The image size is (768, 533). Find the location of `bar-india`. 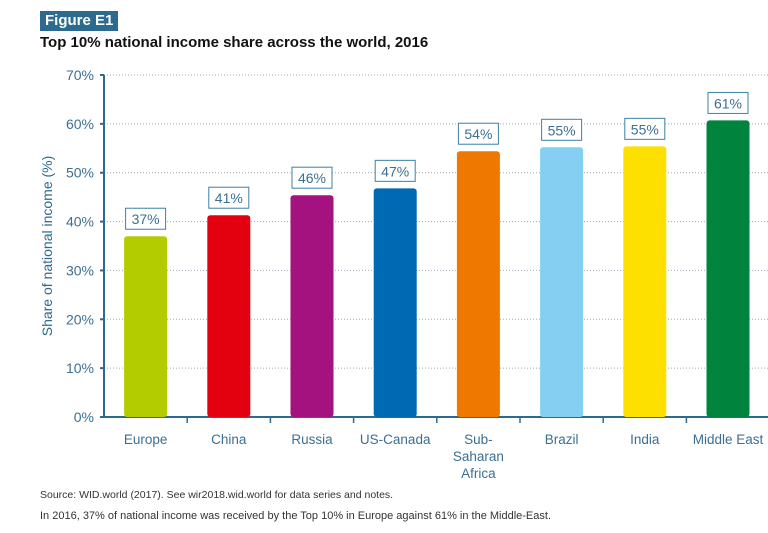

bar-india is located at coordinates (645, 281).